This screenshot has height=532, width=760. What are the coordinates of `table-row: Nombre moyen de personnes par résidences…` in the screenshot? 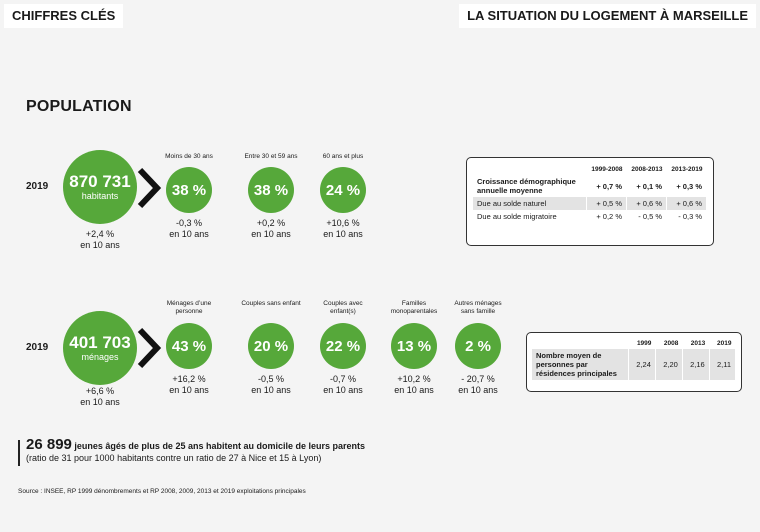 It's located at (634, 364).